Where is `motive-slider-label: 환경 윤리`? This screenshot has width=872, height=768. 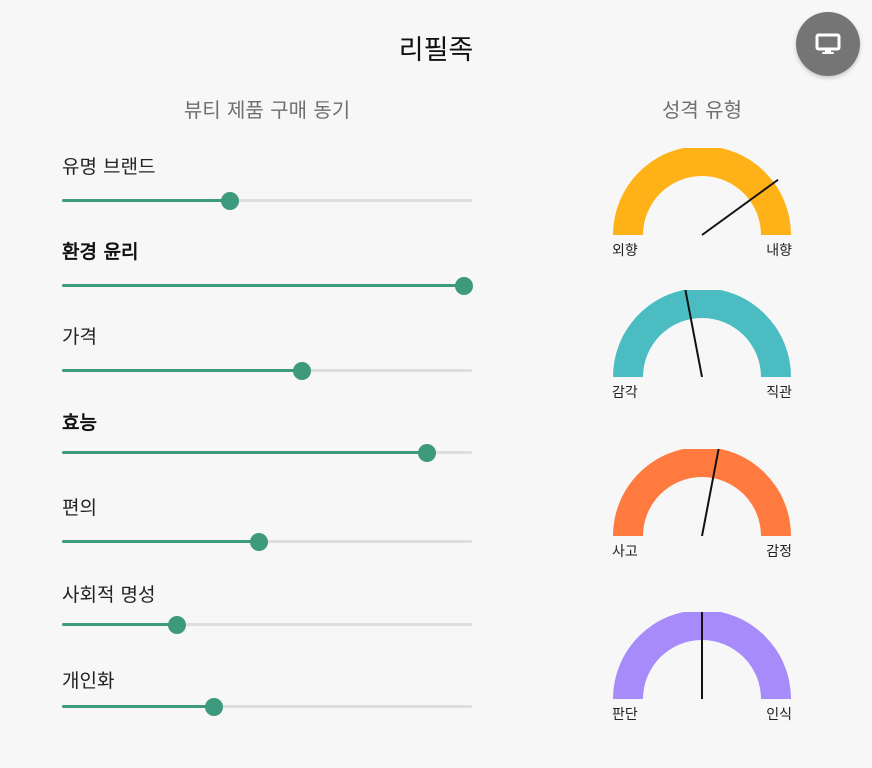 motive-slider-label: 환경 윤리 is located at coordinates (100, 252).